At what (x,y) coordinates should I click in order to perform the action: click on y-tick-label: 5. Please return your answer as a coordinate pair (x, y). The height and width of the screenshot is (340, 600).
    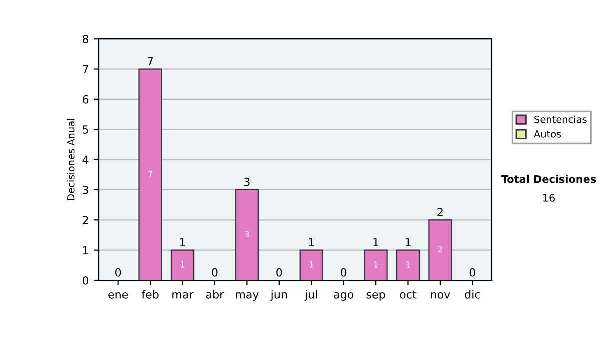
    Looking at the image, I should click on (85, 130).